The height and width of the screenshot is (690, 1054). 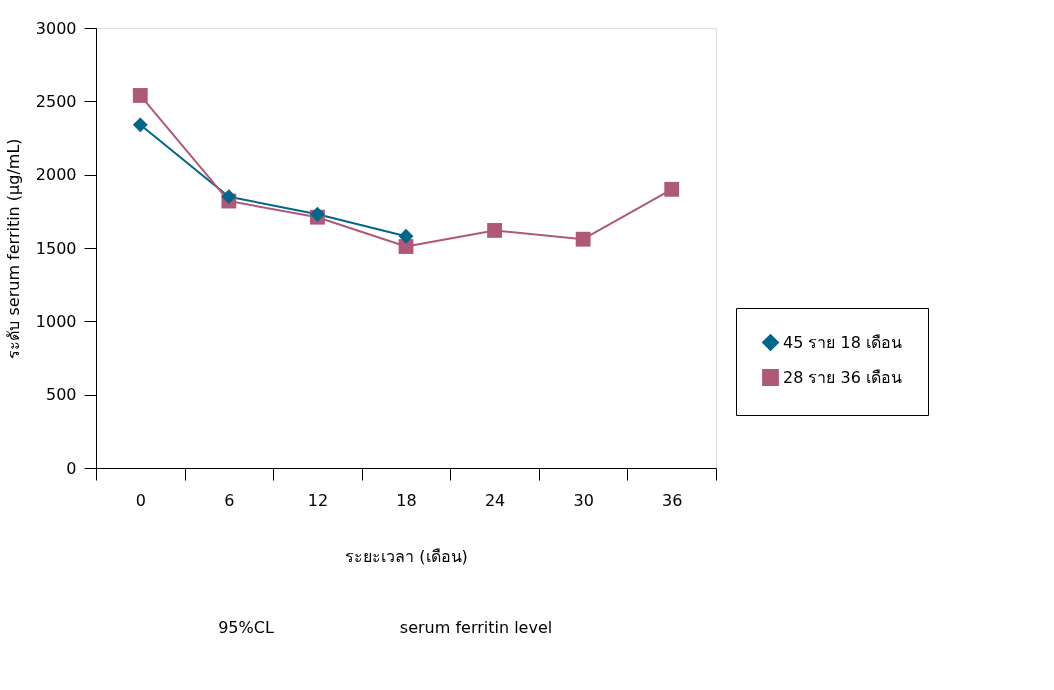 I want to click on y-tick-label: 1000, so click(x=56, y=321).